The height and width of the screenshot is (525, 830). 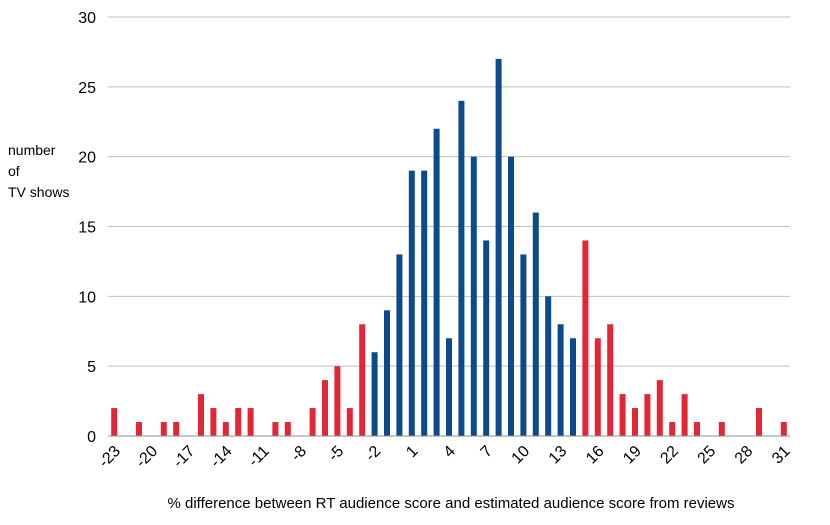 I want to click on x-tick-label: 31, so click(x=781, y=455).